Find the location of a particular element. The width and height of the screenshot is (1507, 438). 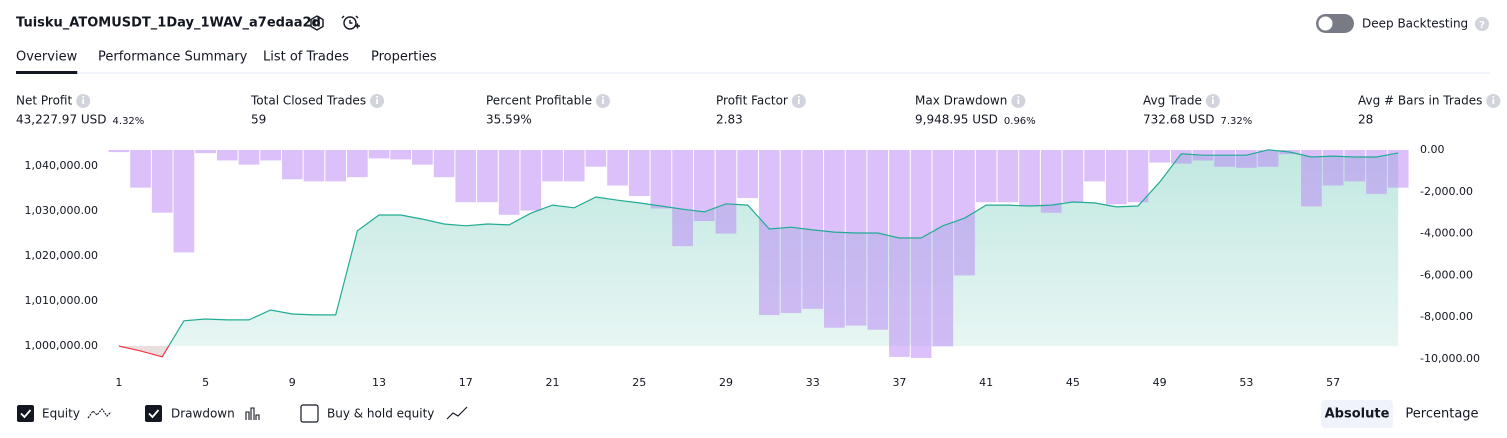

x-tick-label: 41 is located at coordinates (986, 382).